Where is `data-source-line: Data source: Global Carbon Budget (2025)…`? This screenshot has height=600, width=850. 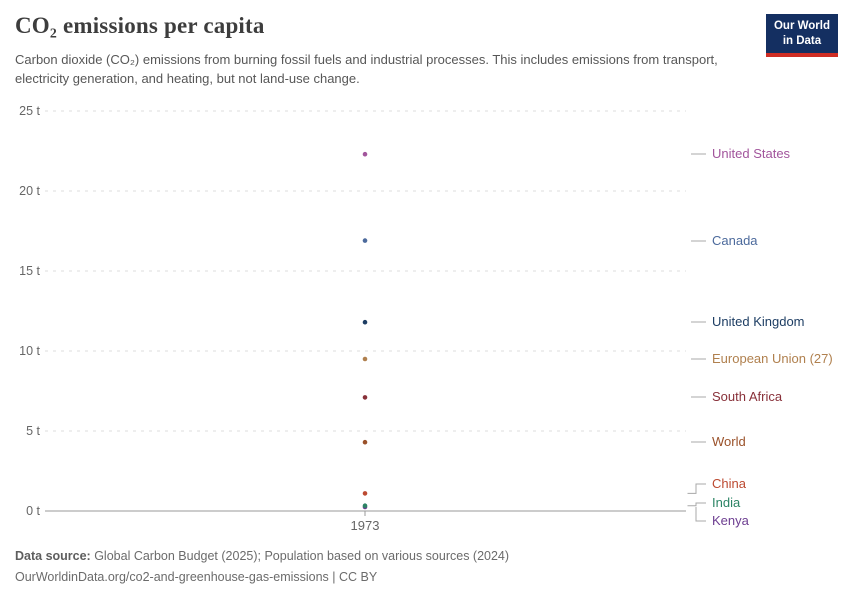 data-source-line: Data source: Global Carbon Budget (2025)… is located at coordinates (262, 556).